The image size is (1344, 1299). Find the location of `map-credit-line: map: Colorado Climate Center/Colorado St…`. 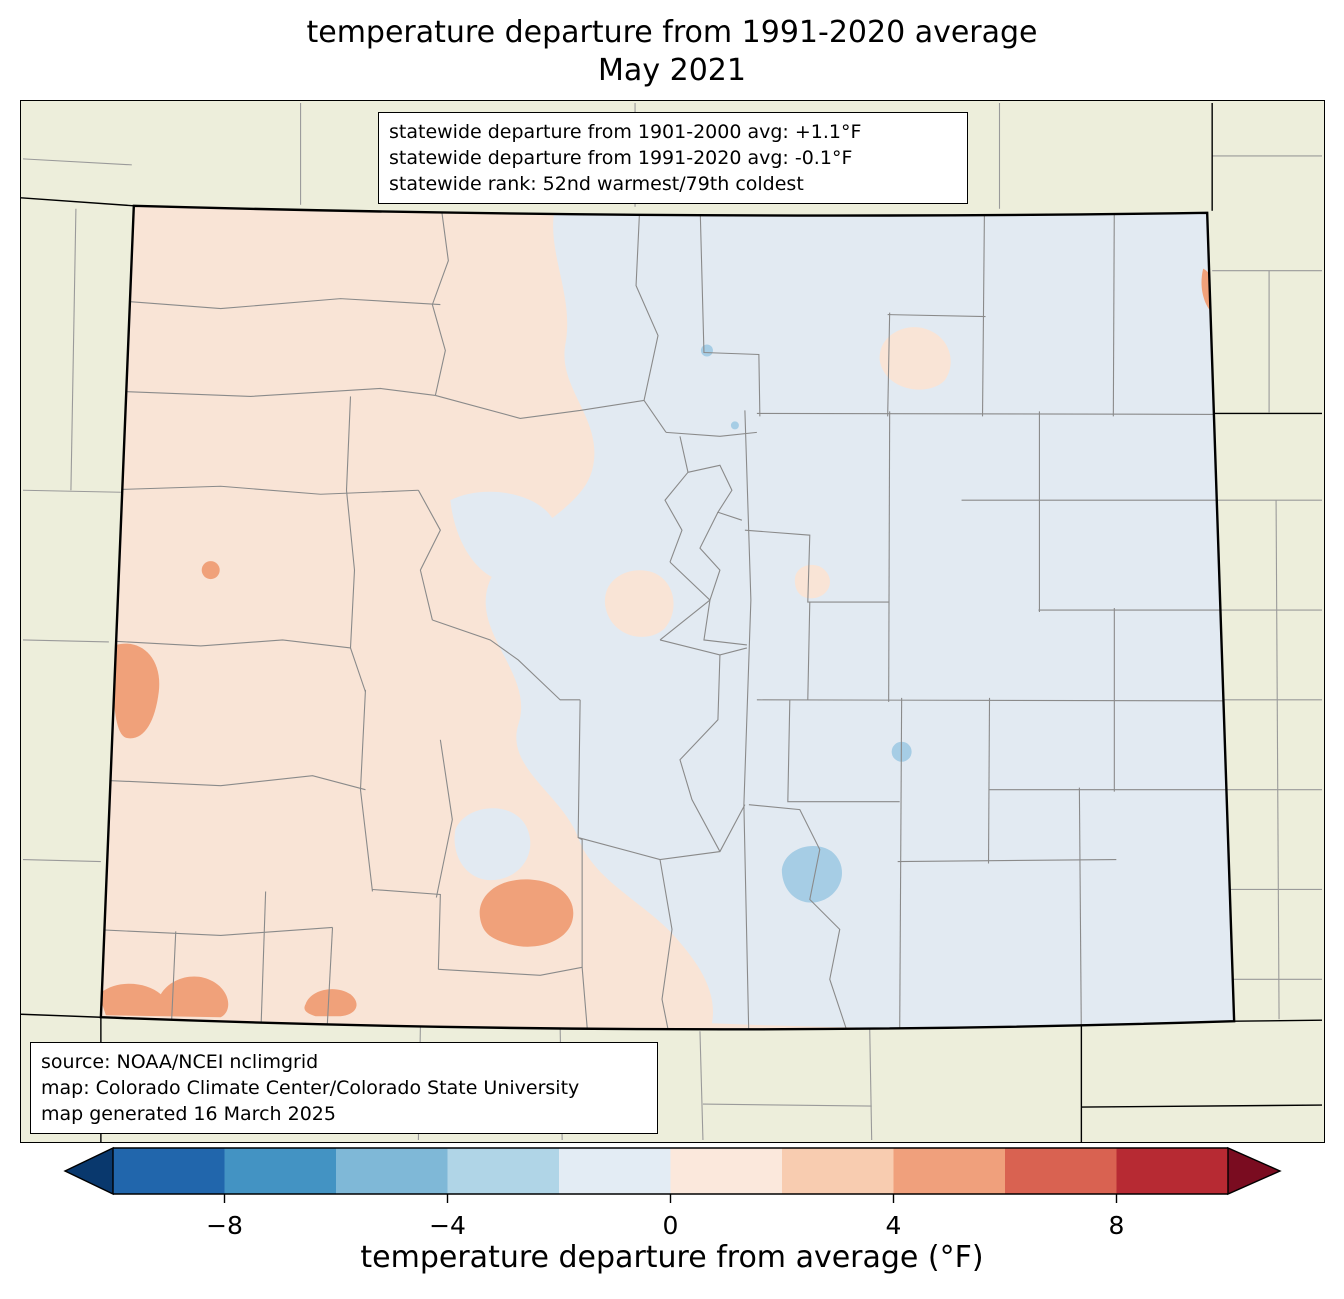

map-credit-line: map: Colorado Climate Center/Colorado St… is located at coordinates (310, 1088).